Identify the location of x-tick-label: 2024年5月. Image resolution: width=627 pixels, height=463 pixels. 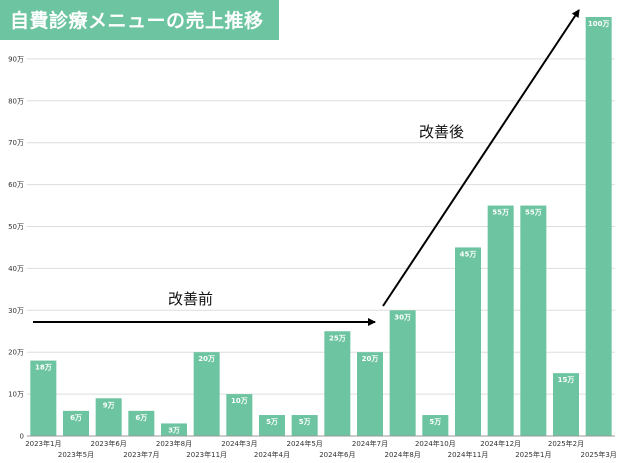
(305, 443).